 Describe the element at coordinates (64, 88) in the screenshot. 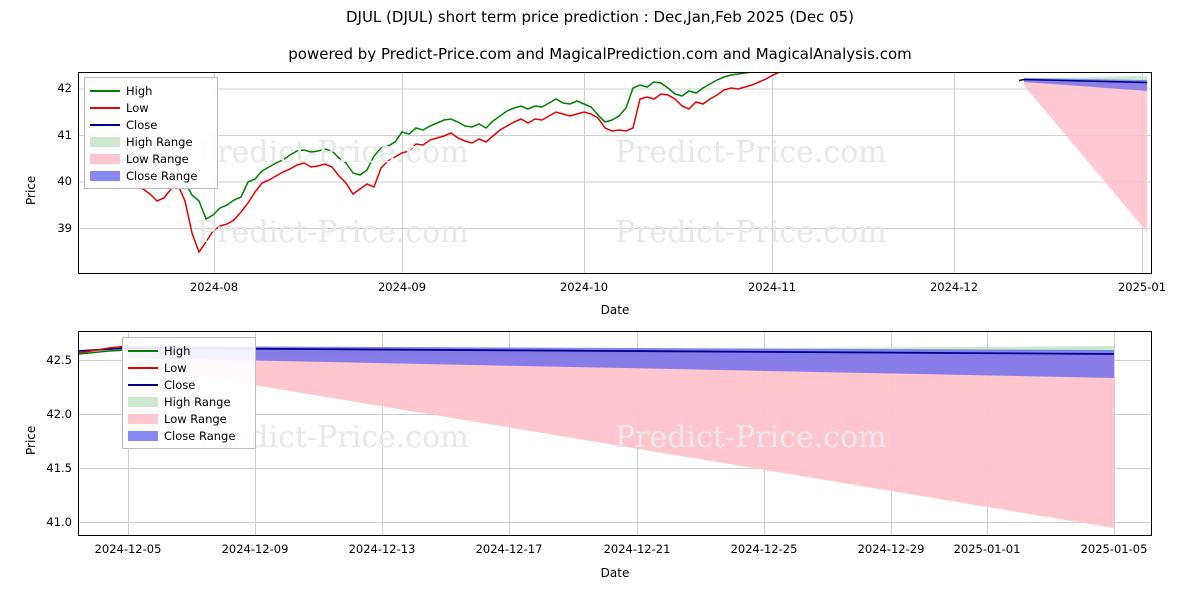

I see `top-ytick-42: 42` at that location.